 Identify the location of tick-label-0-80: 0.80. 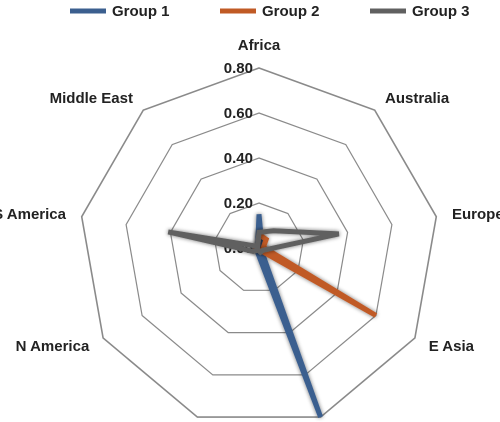
(238, 68).